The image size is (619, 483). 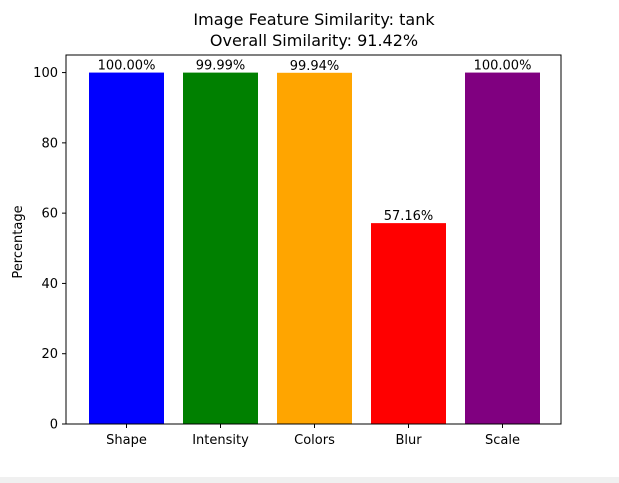 What do you see at coordinates (314, 248) in the screenshot?
I see `bar-colors` at bounding box center [314, 248].